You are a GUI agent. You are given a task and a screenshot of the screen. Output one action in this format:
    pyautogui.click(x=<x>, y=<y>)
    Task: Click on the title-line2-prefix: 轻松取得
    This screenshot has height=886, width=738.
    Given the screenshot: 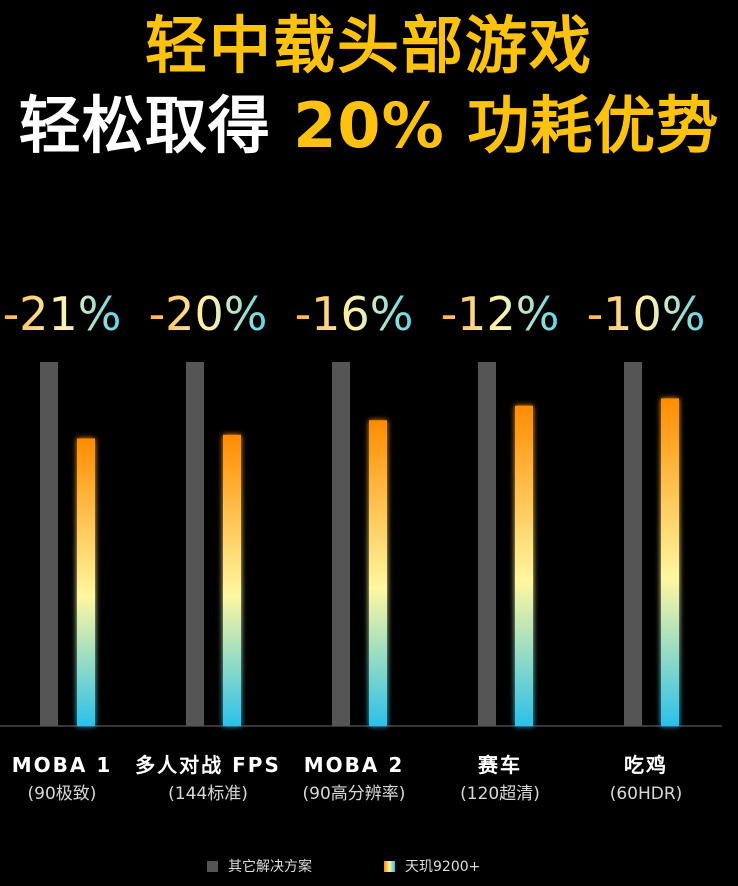 What is the action you would take?
    pyautogui.click(x=156, y=125)
    